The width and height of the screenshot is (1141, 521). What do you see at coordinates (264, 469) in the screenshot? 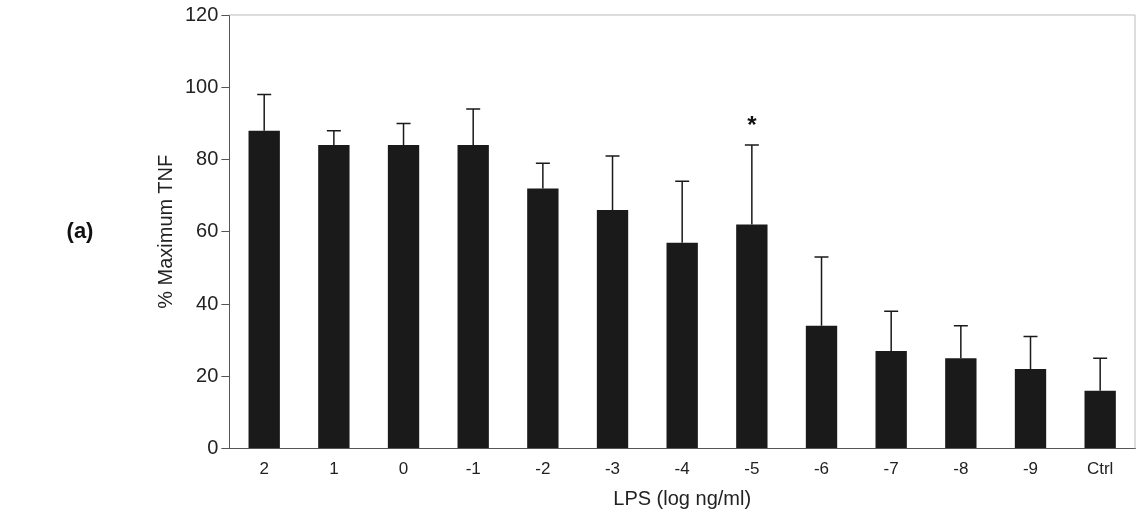
I see `x-tick-label: 2` at bounding box center [264, 469].